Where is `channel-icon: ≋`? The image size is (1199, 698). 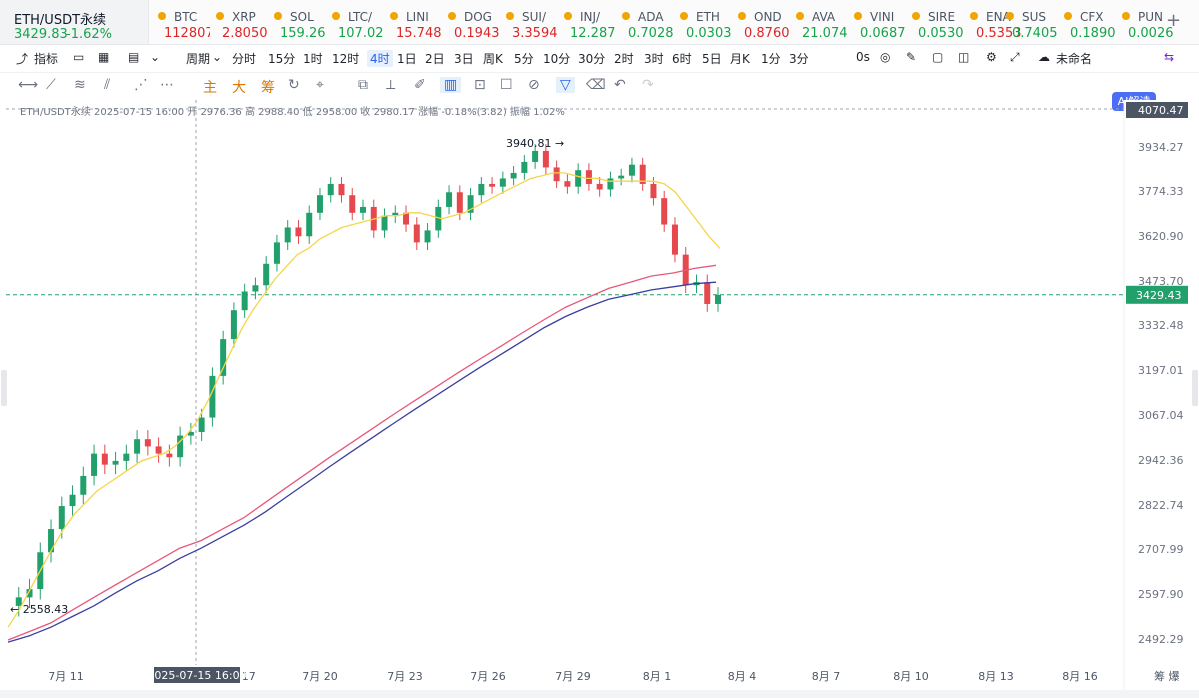 channel-icon: ≋ is located at coordinates (80, 85).